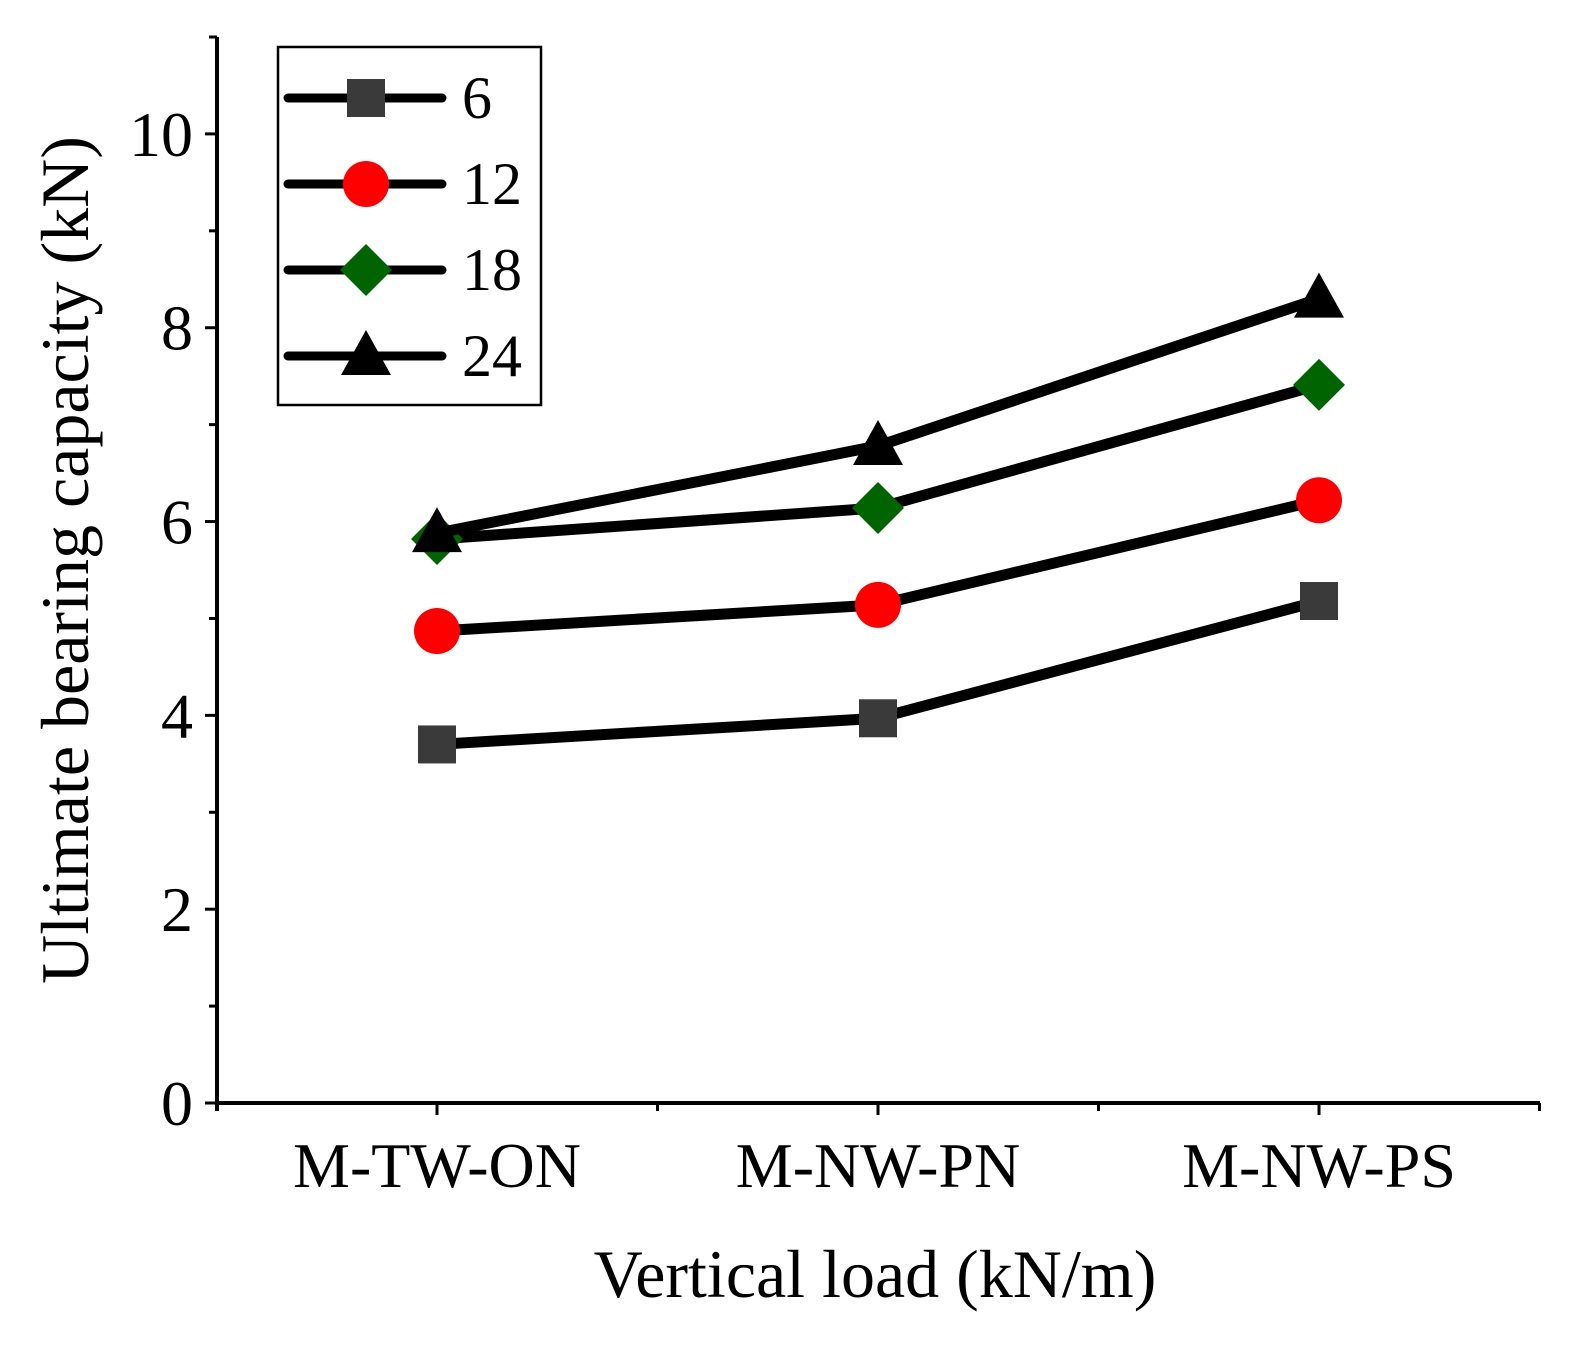 The image size is (1586, 1355). Describe the element at coordinates (402, 356) in the screenshot. I see `legend-item: 24` at that location.